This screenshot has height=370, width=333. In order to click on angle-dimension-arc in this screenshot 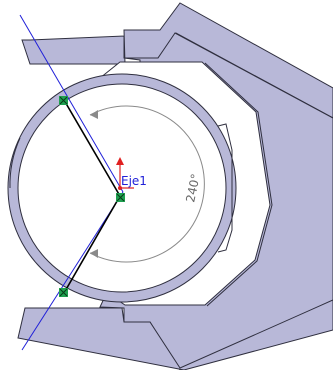, I will do `click(147, 184)`.